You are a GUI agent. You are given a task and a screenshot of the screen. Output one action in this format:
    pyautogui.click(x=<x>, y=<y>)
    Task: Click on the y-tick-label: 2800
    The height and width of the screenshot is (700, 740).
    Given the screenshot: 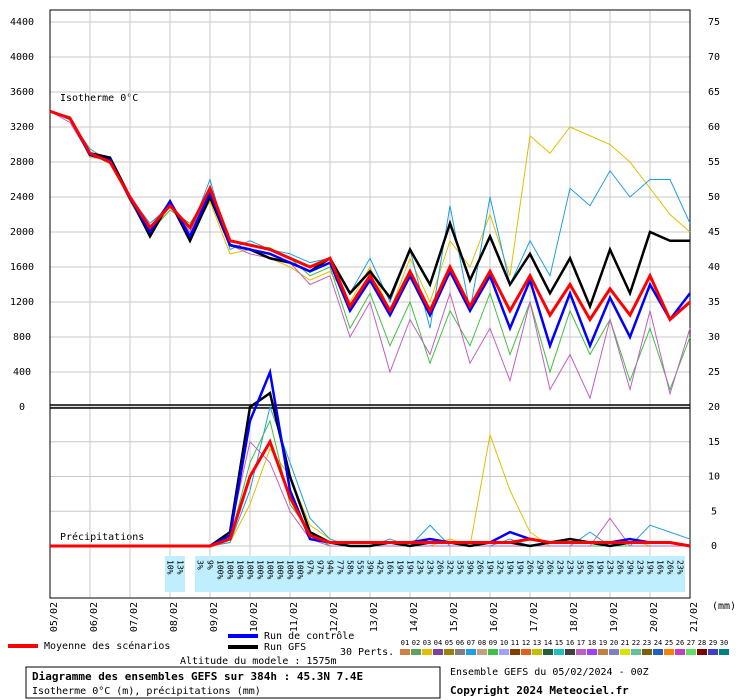 What is the action you would take?
    pyautogui.click(x=22, y=162)
    